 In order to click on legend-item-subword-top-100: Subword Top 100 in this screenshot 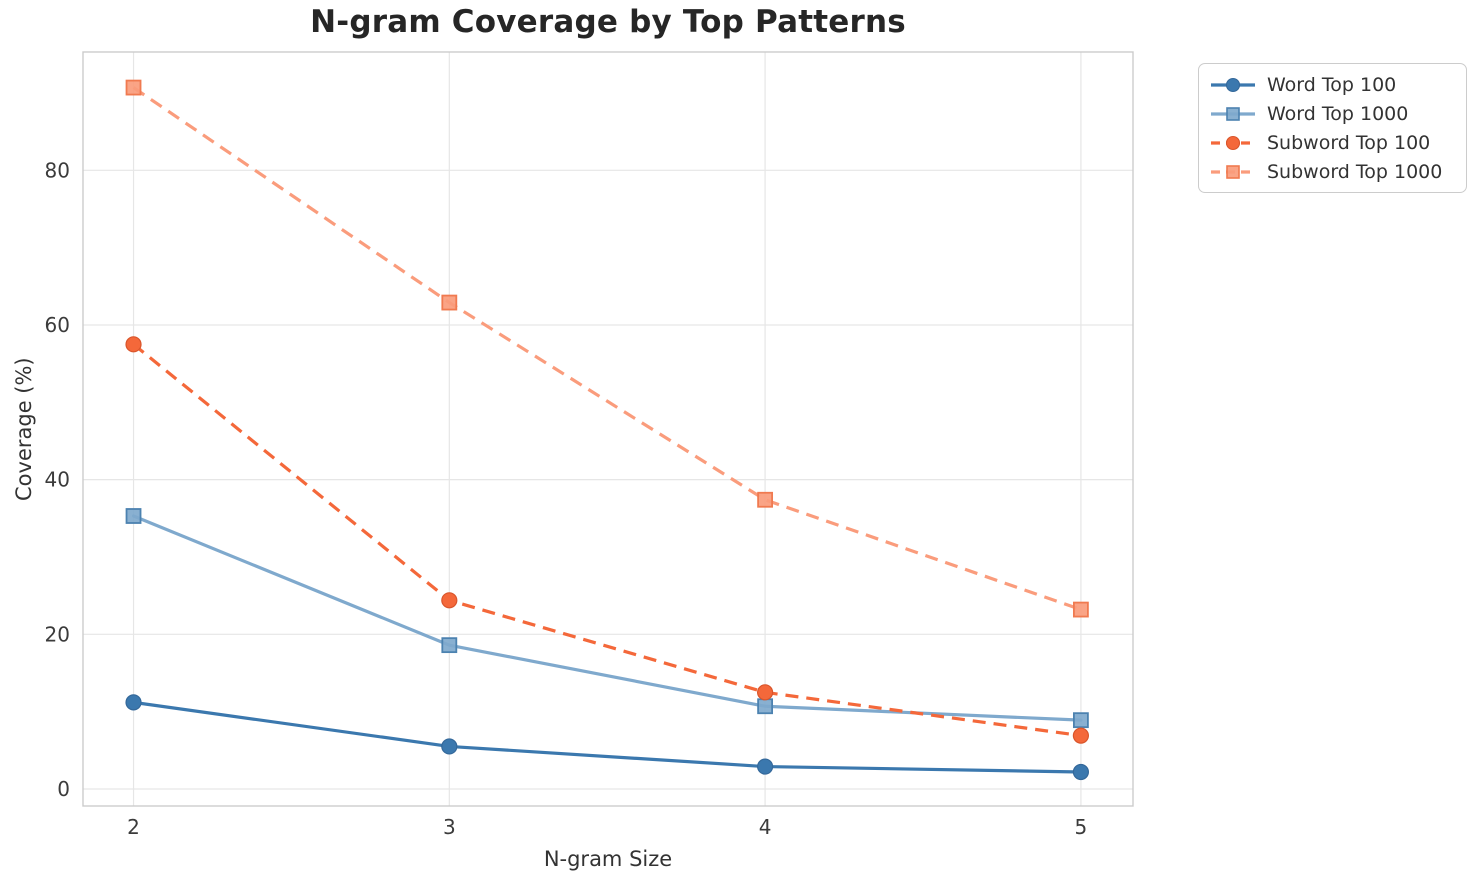, I will do `click(1332, 143)`.